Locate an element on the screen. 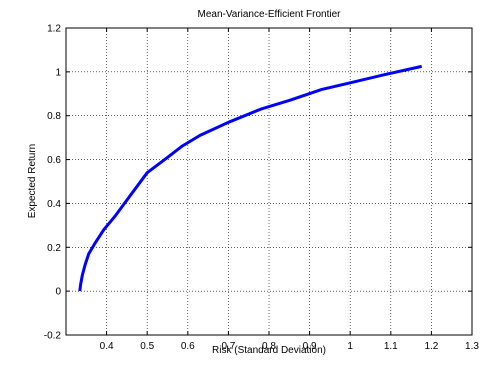  y-tick-label: 0.6 is located at coordinates (54, 160).